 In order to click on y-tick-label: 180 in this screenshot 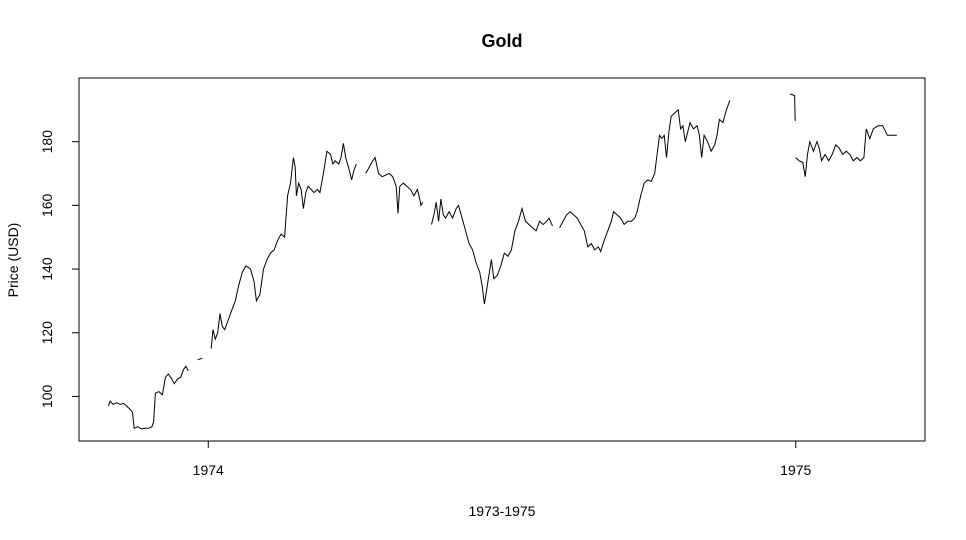, I will do `click(47, 142)`.